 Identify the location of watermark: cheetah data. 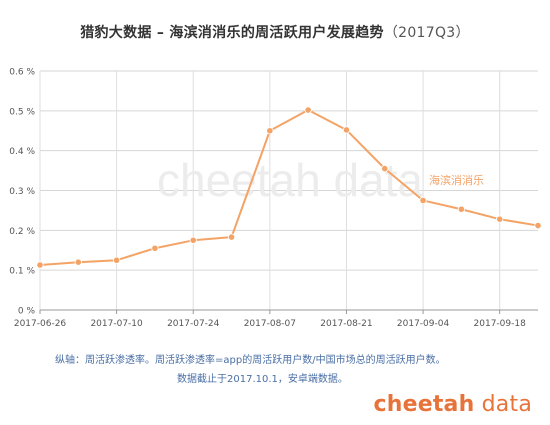
(290, 180).